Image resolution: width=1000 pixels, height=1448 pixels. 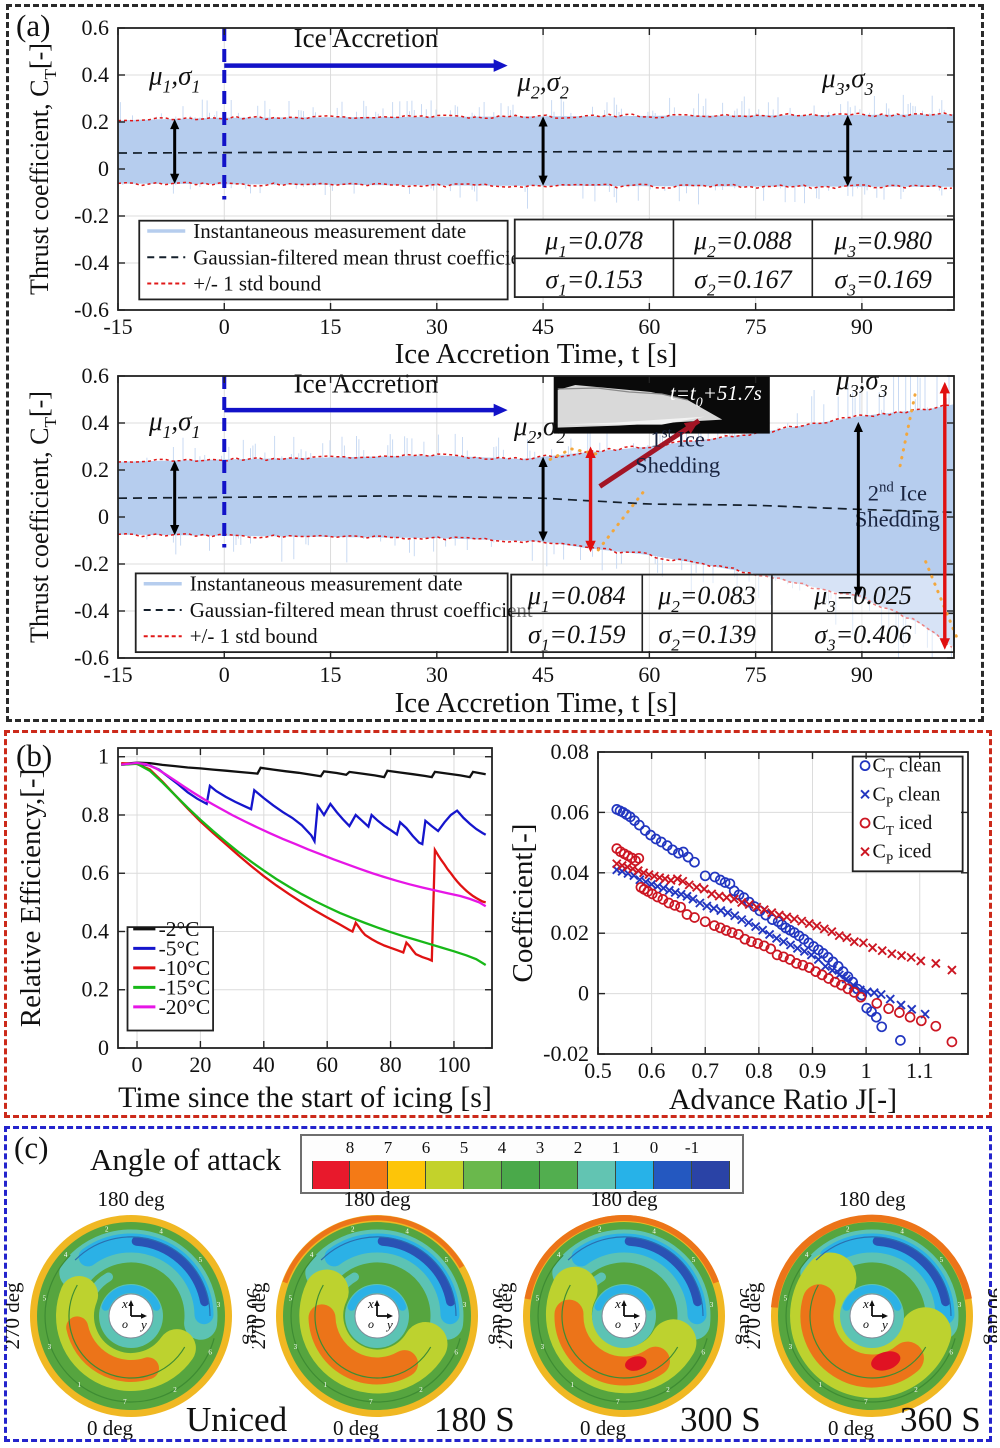 What do you see at coordinates (210, 1353) in the screenshot?
I see `svg-text: 6` at bounding box center [210, 1353].